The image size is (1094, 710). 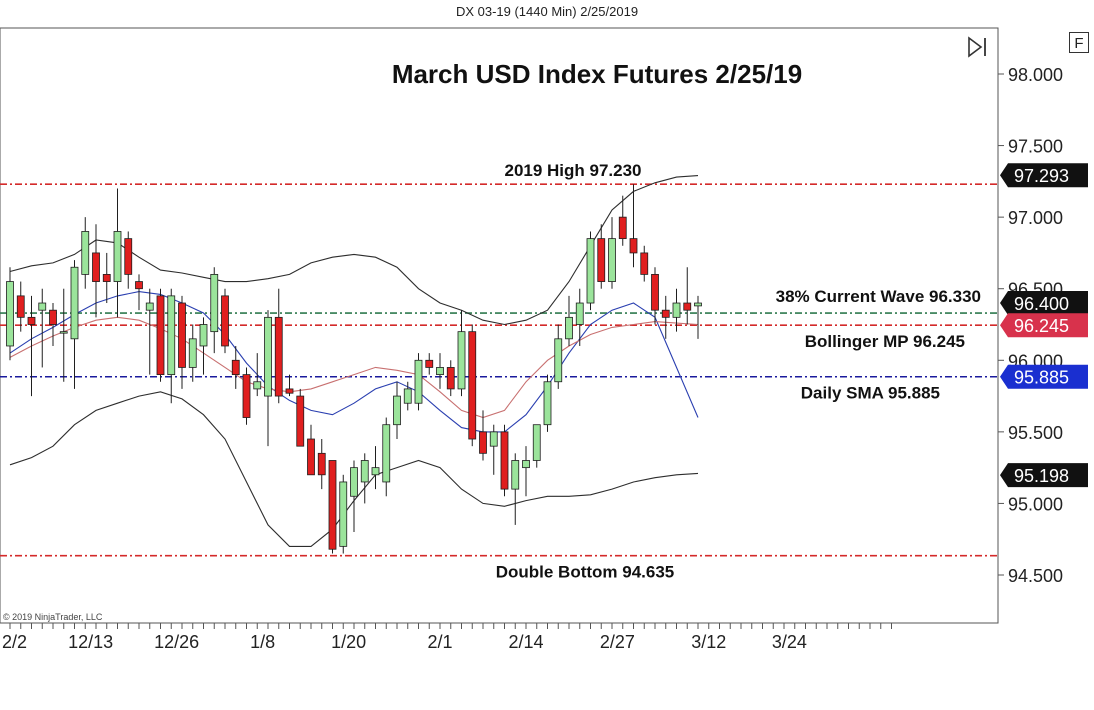 What do you see at coordinates (789, 642) in the screenshot?
I see `x-tick-label: 3/24` at bounding box center [789, 642].